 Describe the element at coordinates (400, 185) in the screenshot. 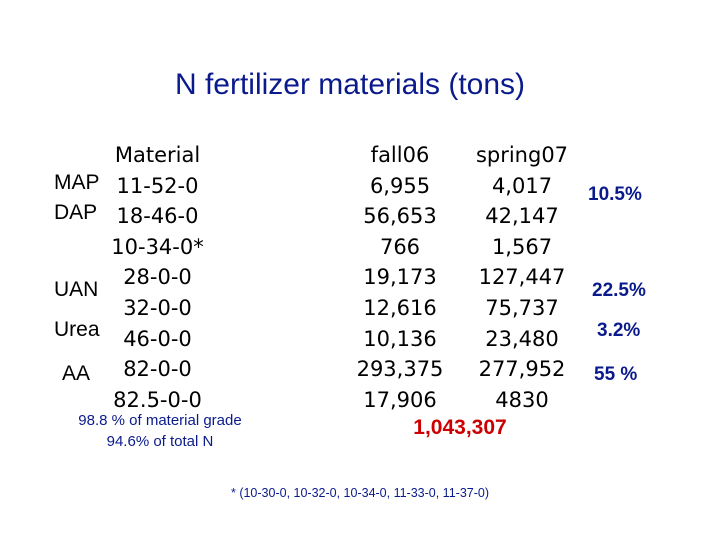

I see `fall-cell: 6,955` at that location.